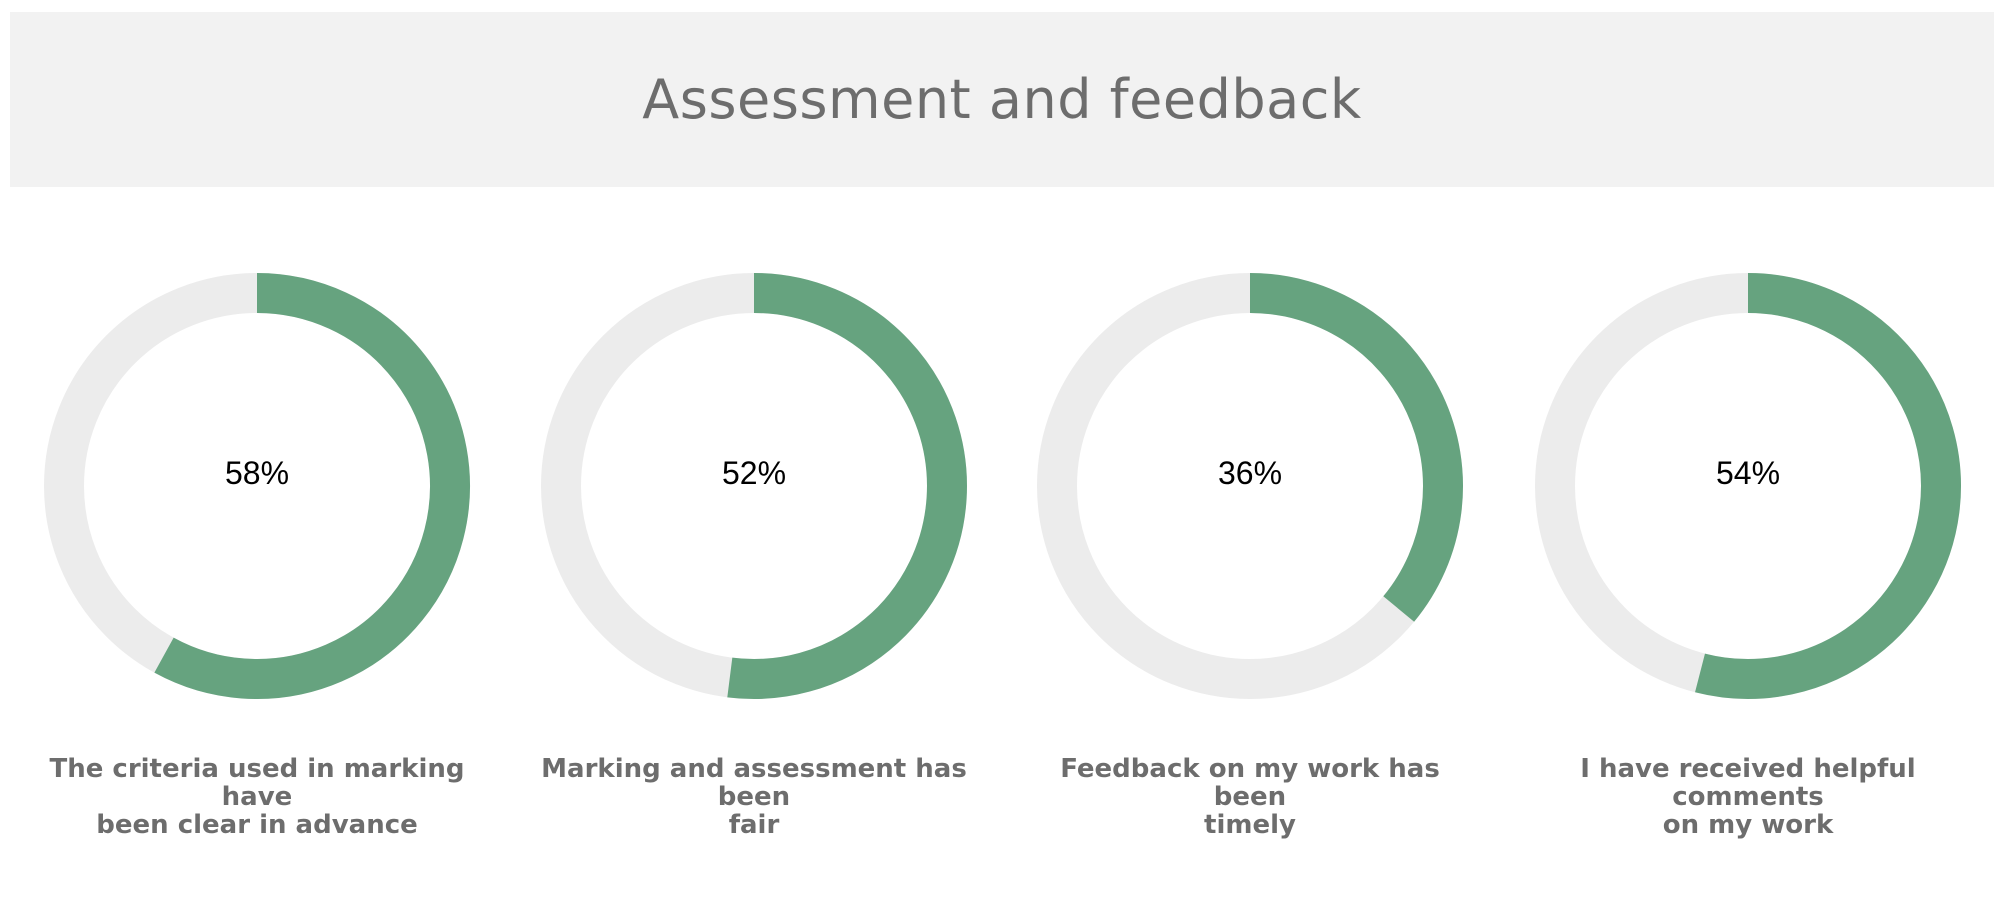 The height and width of the screenshot is (902, 2004). I want to click on caption-line: fair, so click(754, 825).